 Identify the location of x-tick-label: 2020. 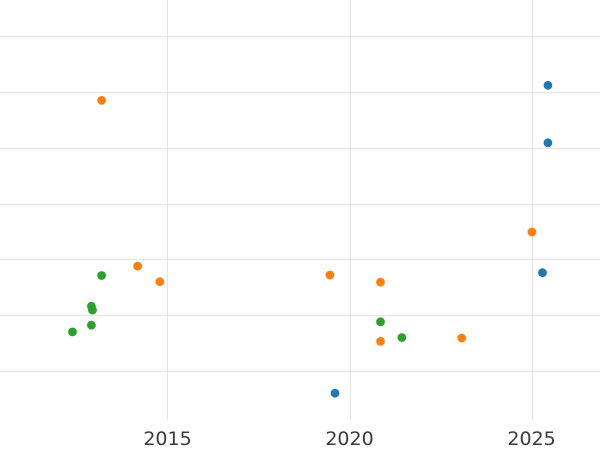
(349, 439).